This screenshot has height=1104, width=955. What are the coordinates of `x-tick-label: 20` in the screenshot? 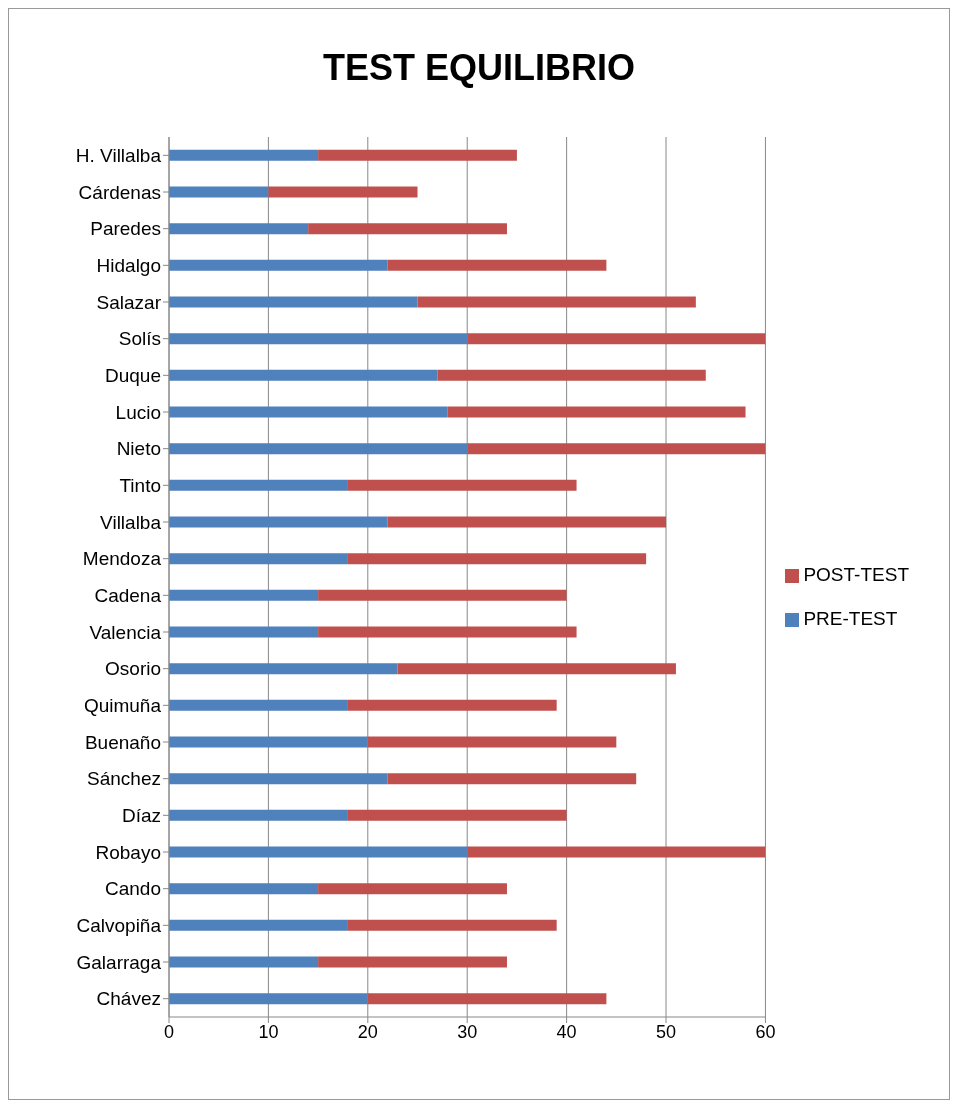 It's located at (367, 1031).